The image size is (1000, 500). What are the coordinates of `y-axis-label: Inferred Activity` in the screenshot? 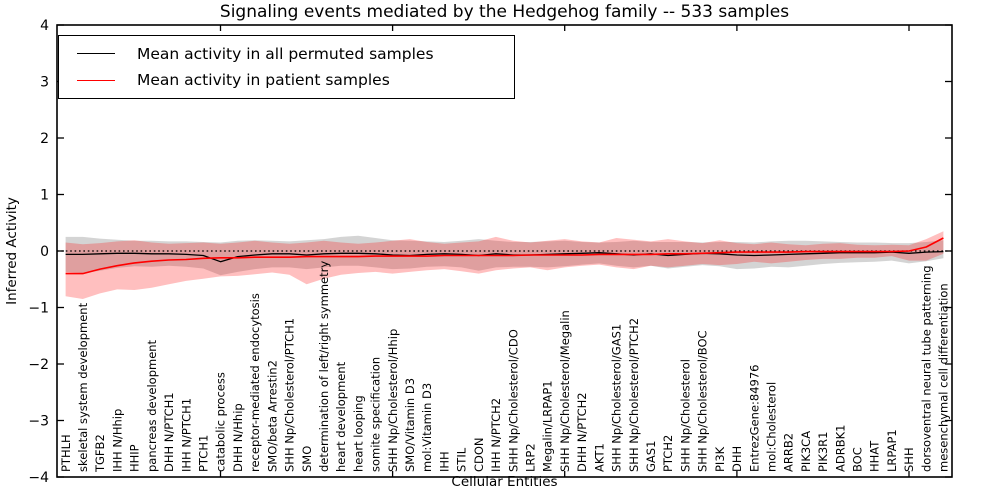 It's located at (12, 251).